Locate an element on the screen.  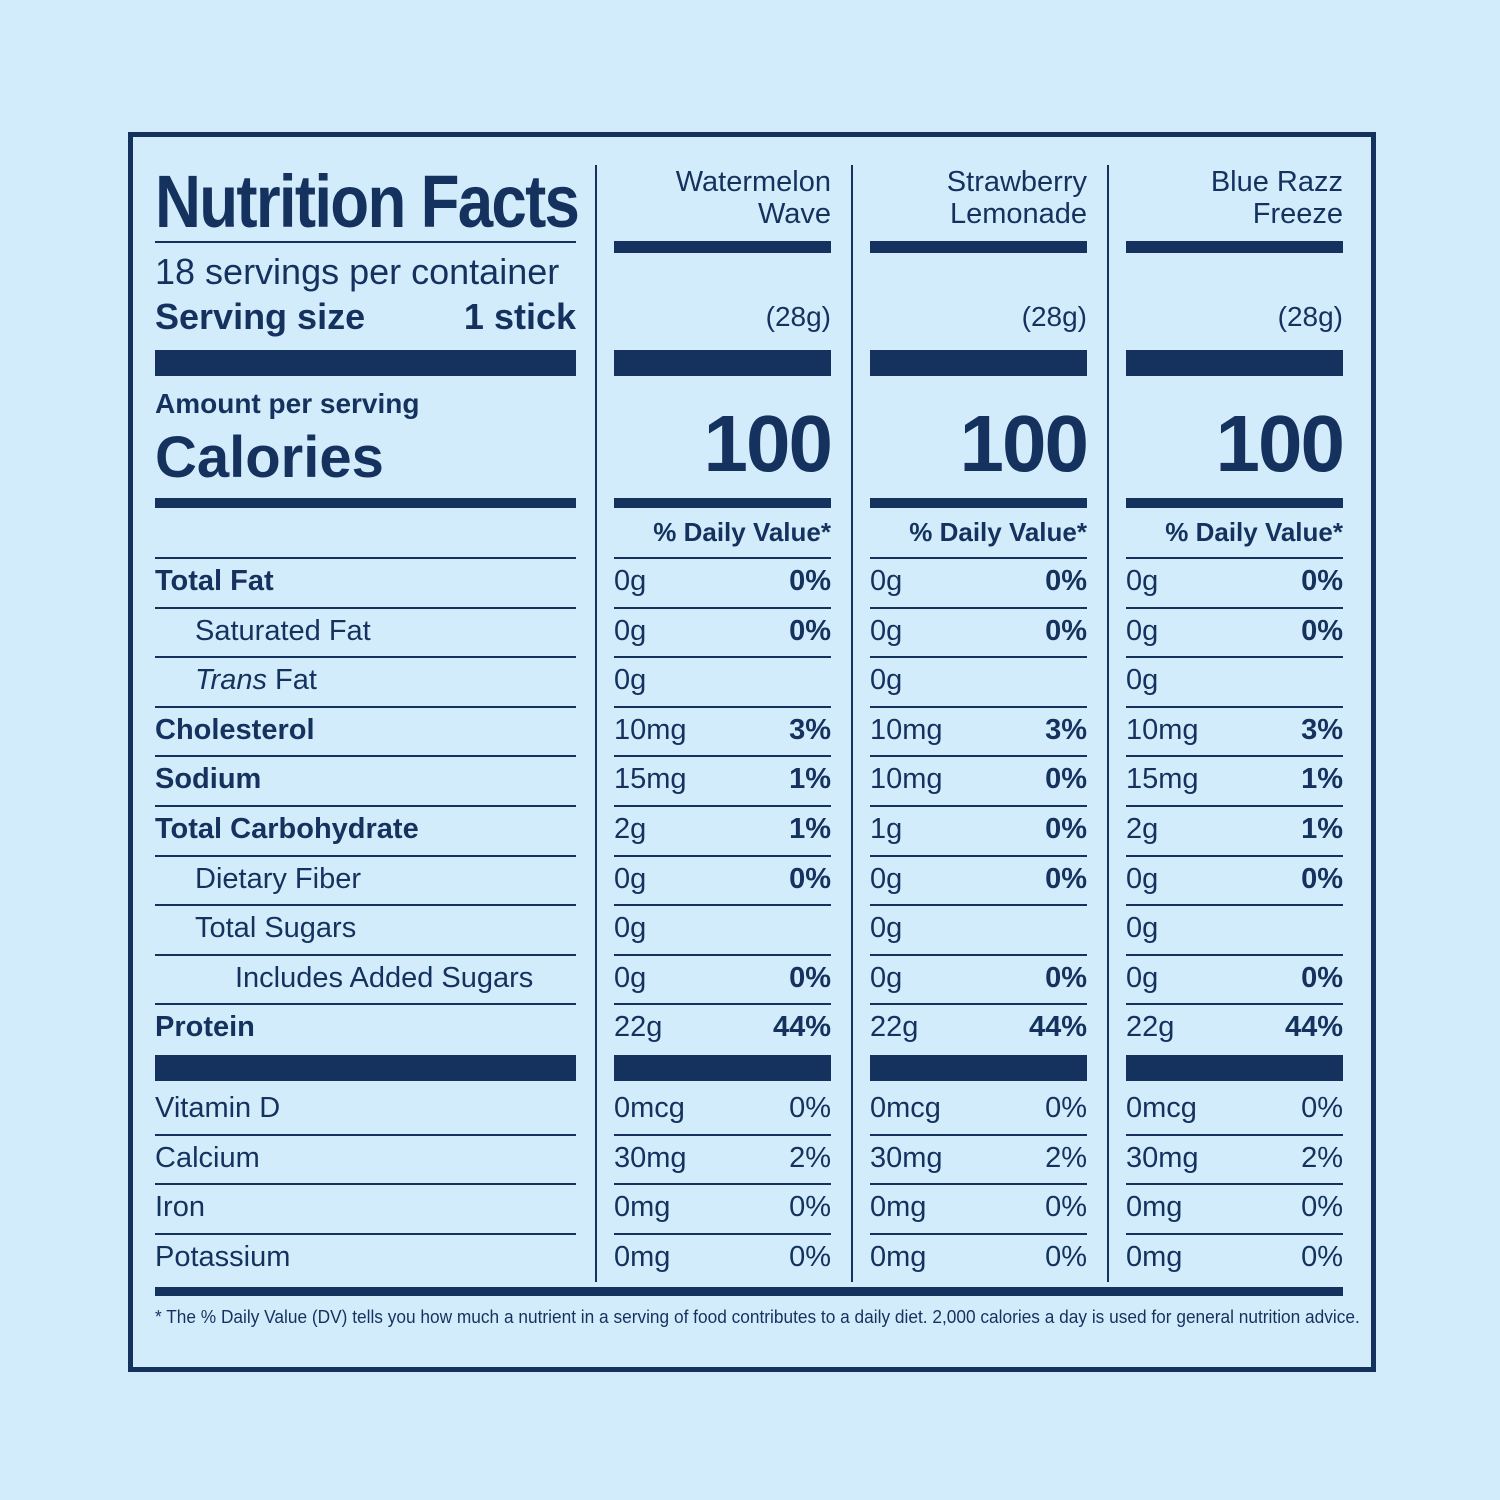
vitamin-label: Iron is located at coordinates (180, 1207).